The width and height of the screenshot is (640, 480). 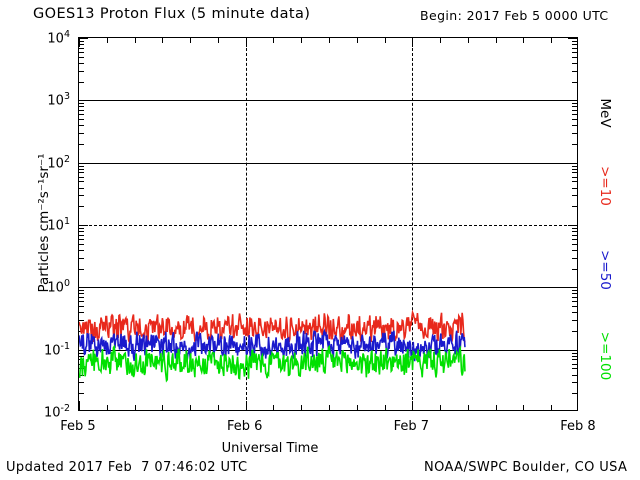 I want to click on x-tick-label: Feb 6, so click(x=244, y=426).